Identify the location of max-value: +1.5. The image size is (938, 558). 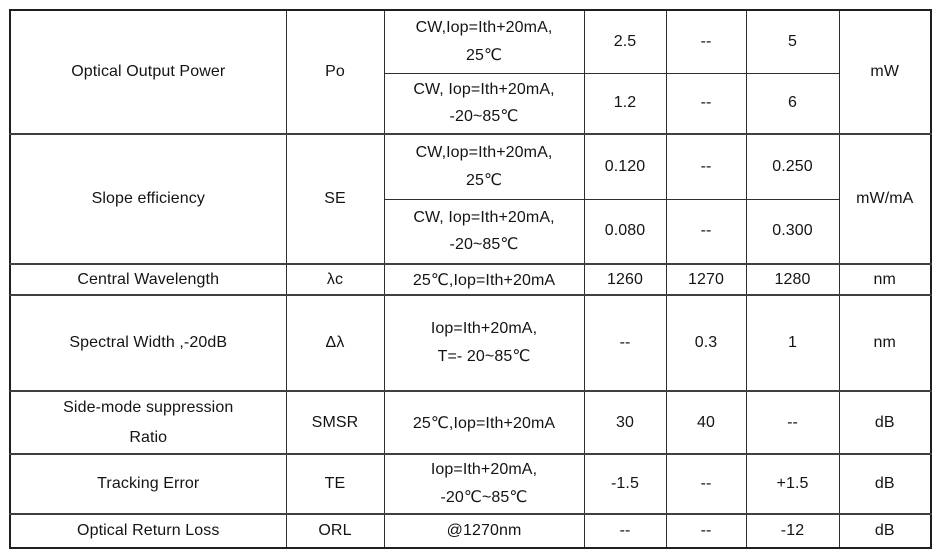
(792, 484).